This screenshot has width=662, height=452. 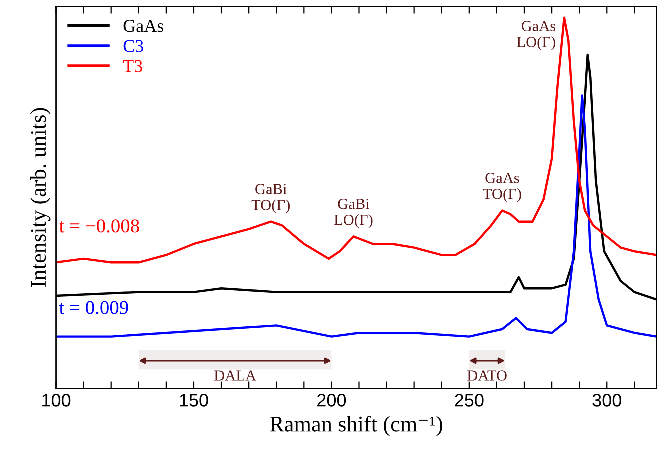 What do you see at coordinates (536, 36) in the screenshot?
I see `annotation: GaAs LO(Γ)` at bounding box center [536, 36].